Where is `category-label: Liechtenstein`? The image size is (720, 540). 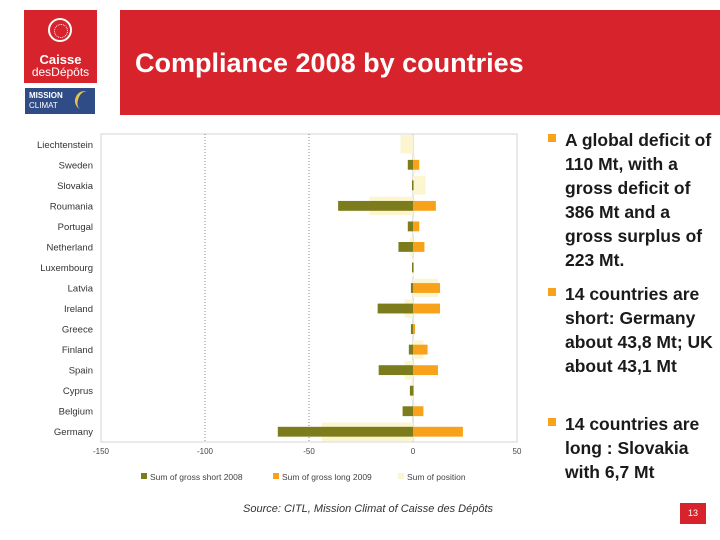 category-label: Liechtenstein is located at coordinates (65, 145).